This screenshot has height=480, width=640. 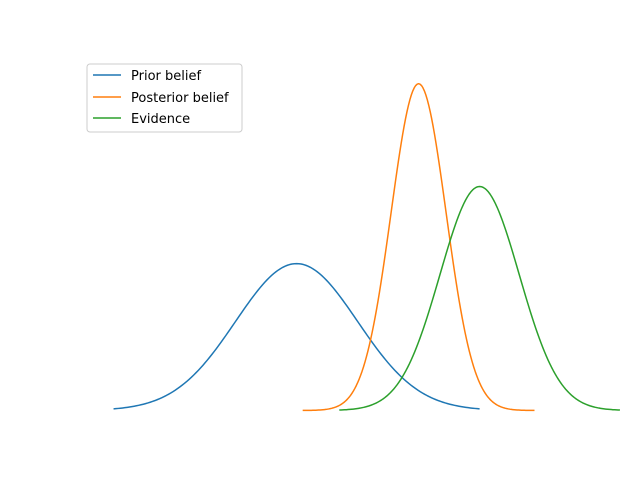 I want to click on legend-label-prior: Prior belief, so click(x=166, y=76).